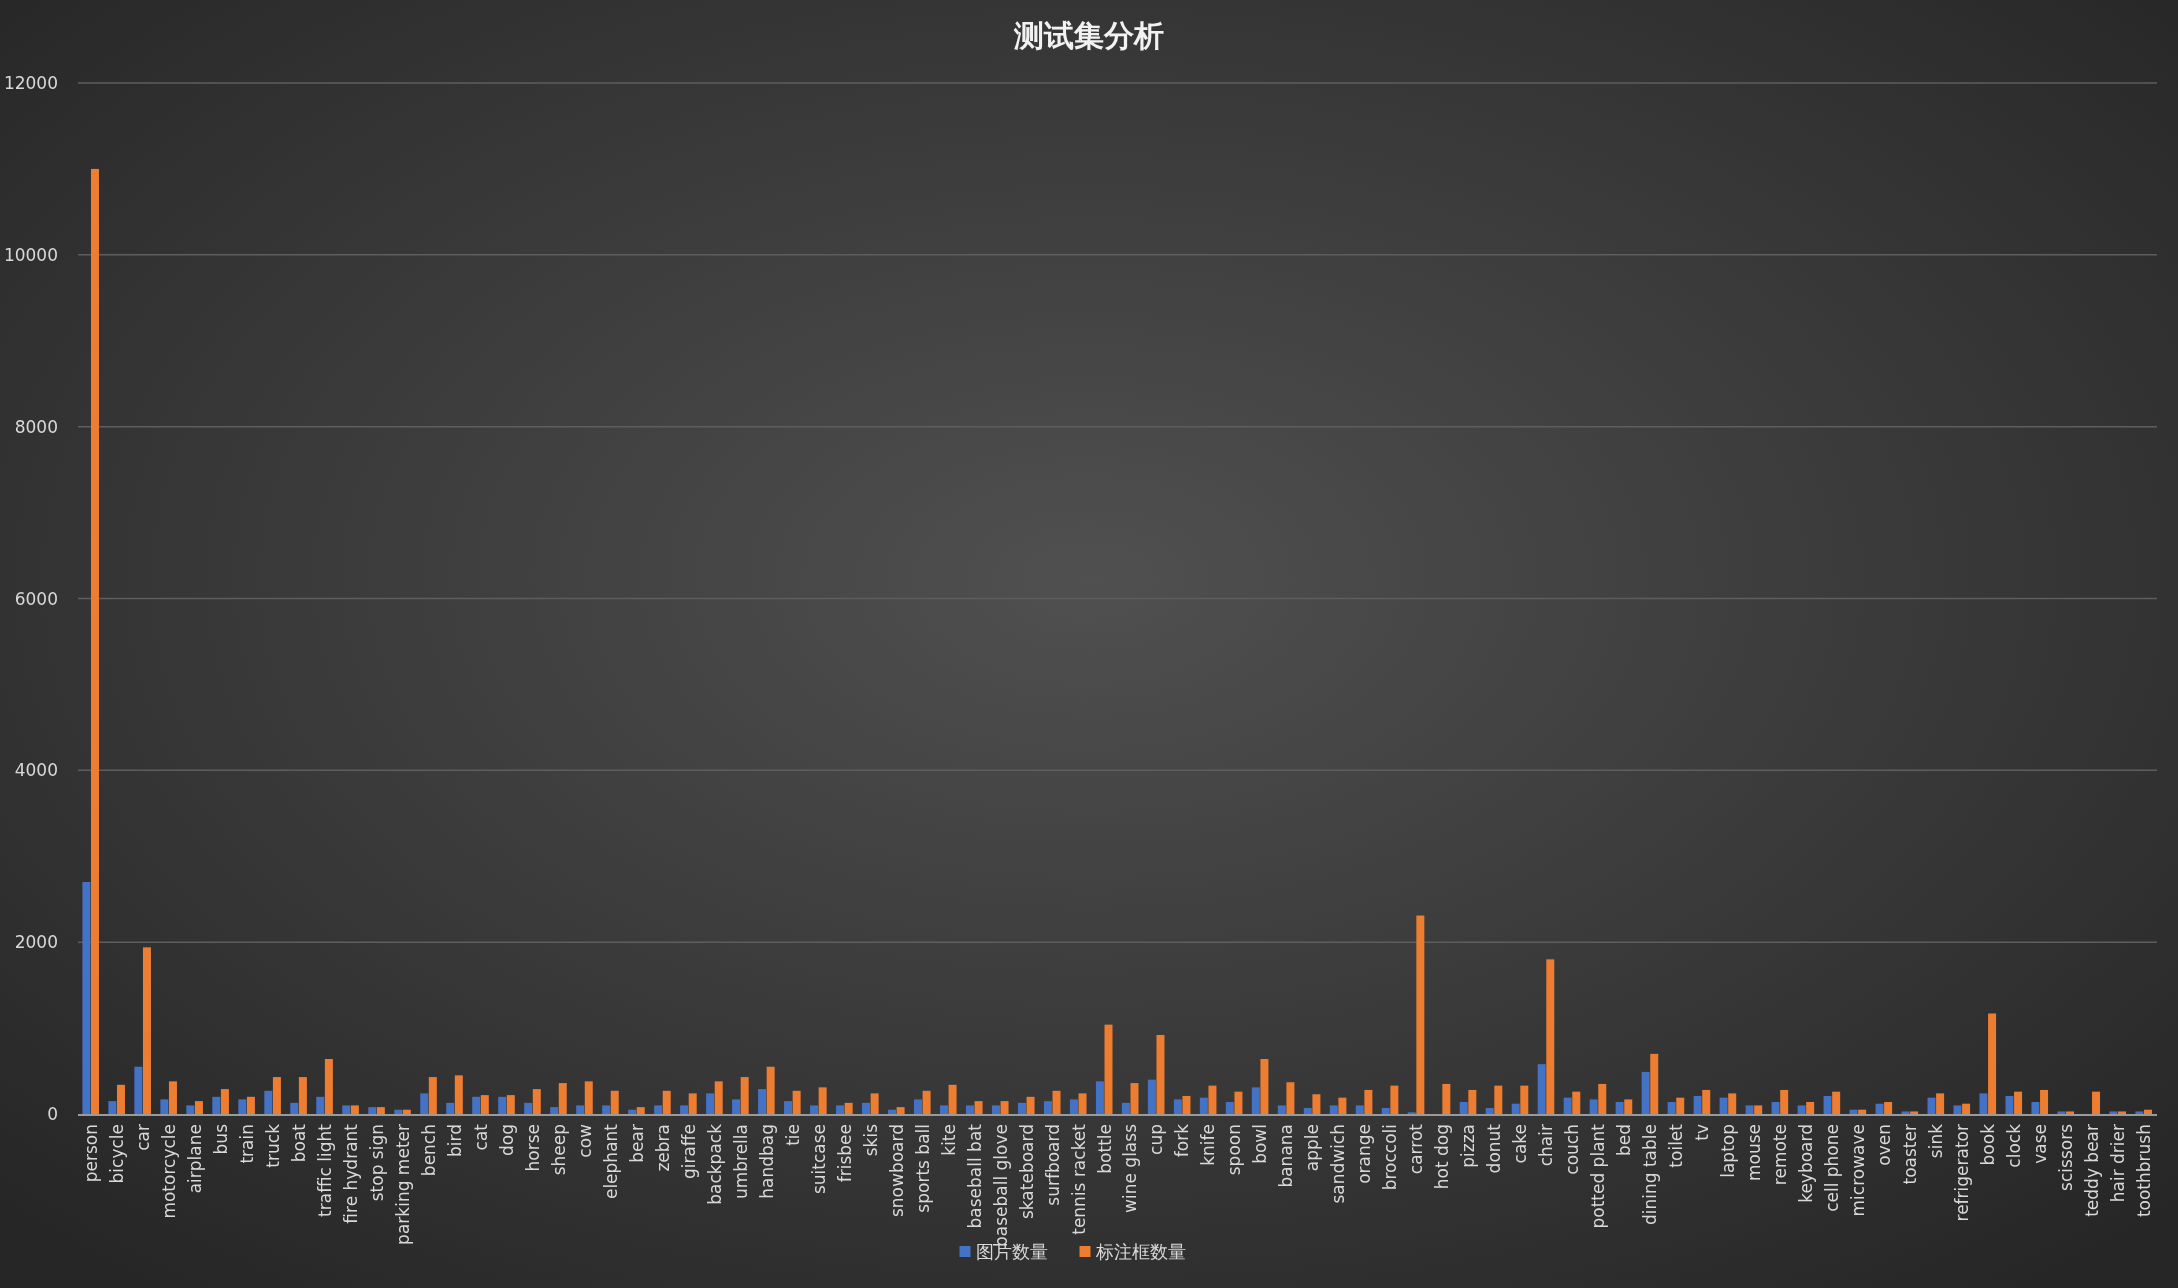 Image resolution: width=2178 pixels, height=1288 pixels. What do you see at coordinates (1130, 1168) in the screenshot?
I see `x-tick-label: wine glass` at bounding box center [1130, 1168].